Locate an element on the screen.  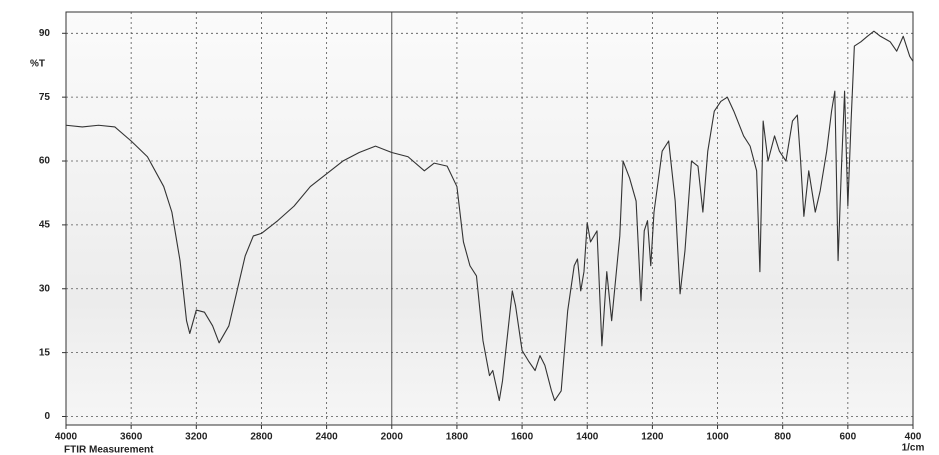
y-tick-label: 15 is located at coordinates (45, 352).